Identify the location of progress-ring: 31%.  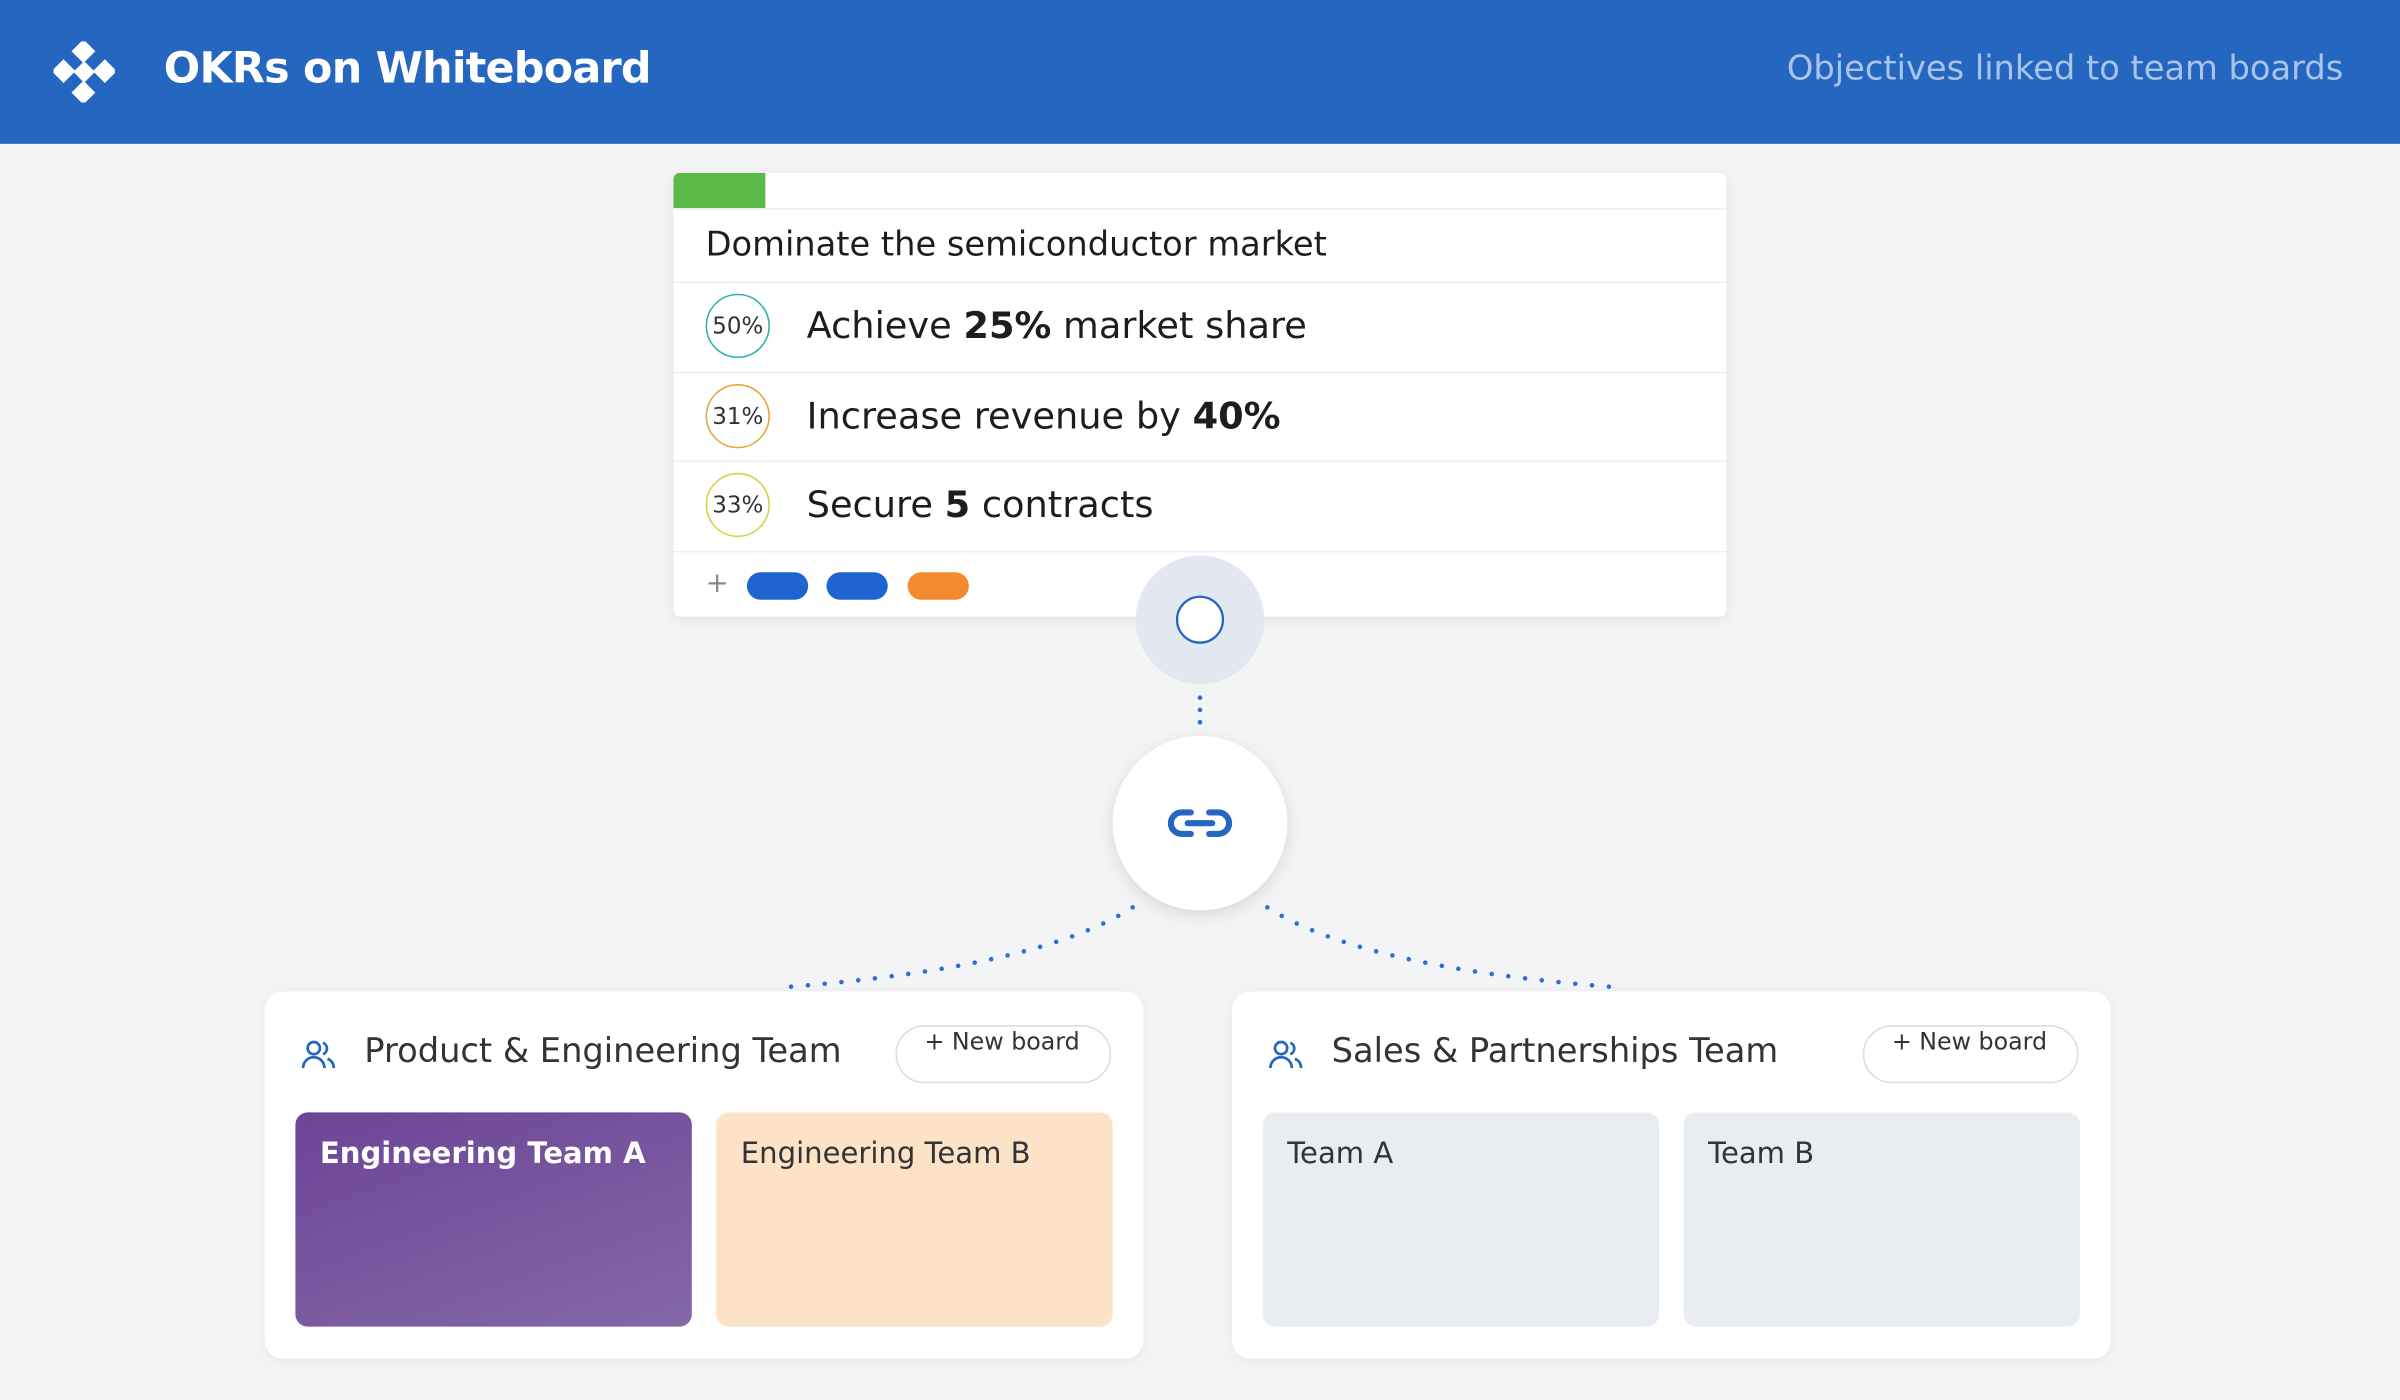
(737, 415).